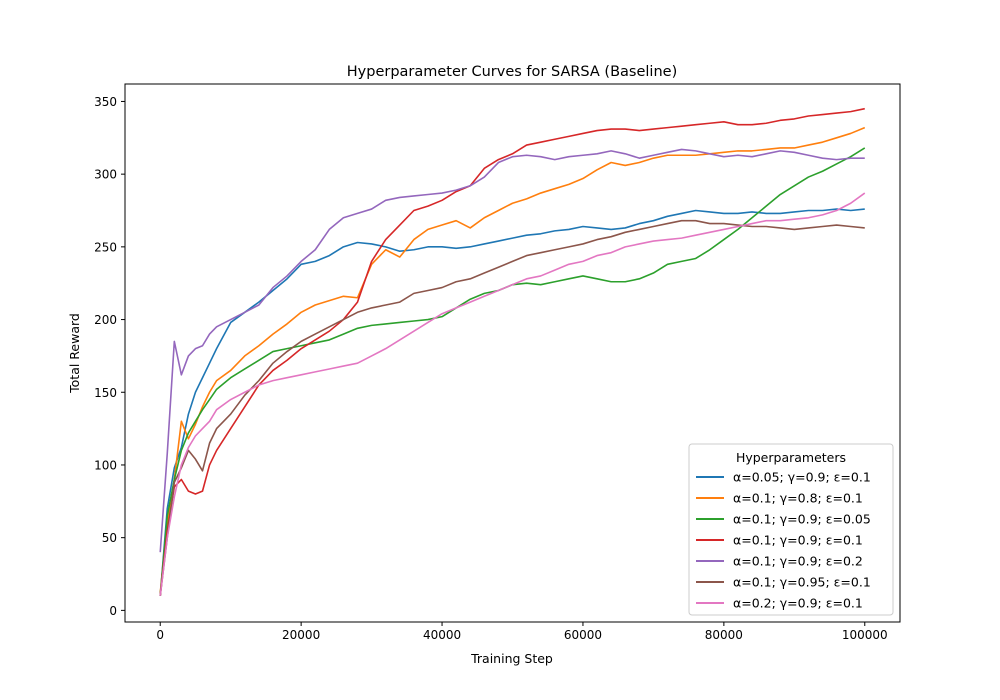 This screenshot has width=1000, height=700. Describe the element at coordinates (442, 635) in the screenshot. I see `x-tick-label: 40000` at that location.